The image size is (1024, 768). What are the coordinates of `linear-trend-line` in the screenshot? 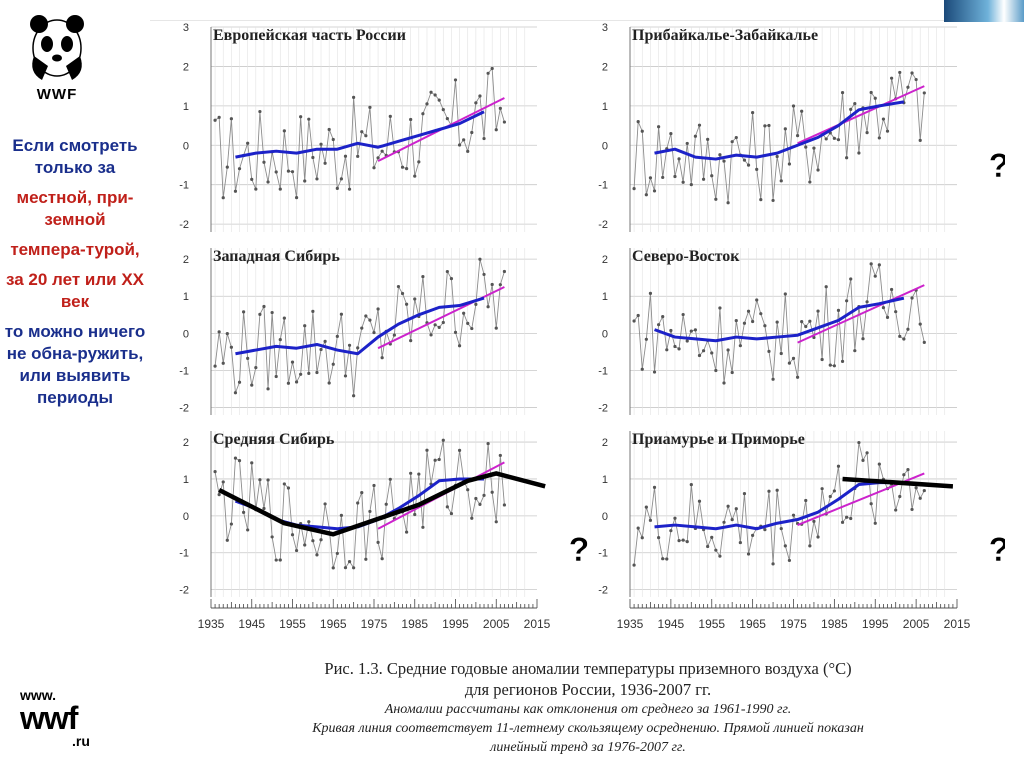 It's located at (861, 115).